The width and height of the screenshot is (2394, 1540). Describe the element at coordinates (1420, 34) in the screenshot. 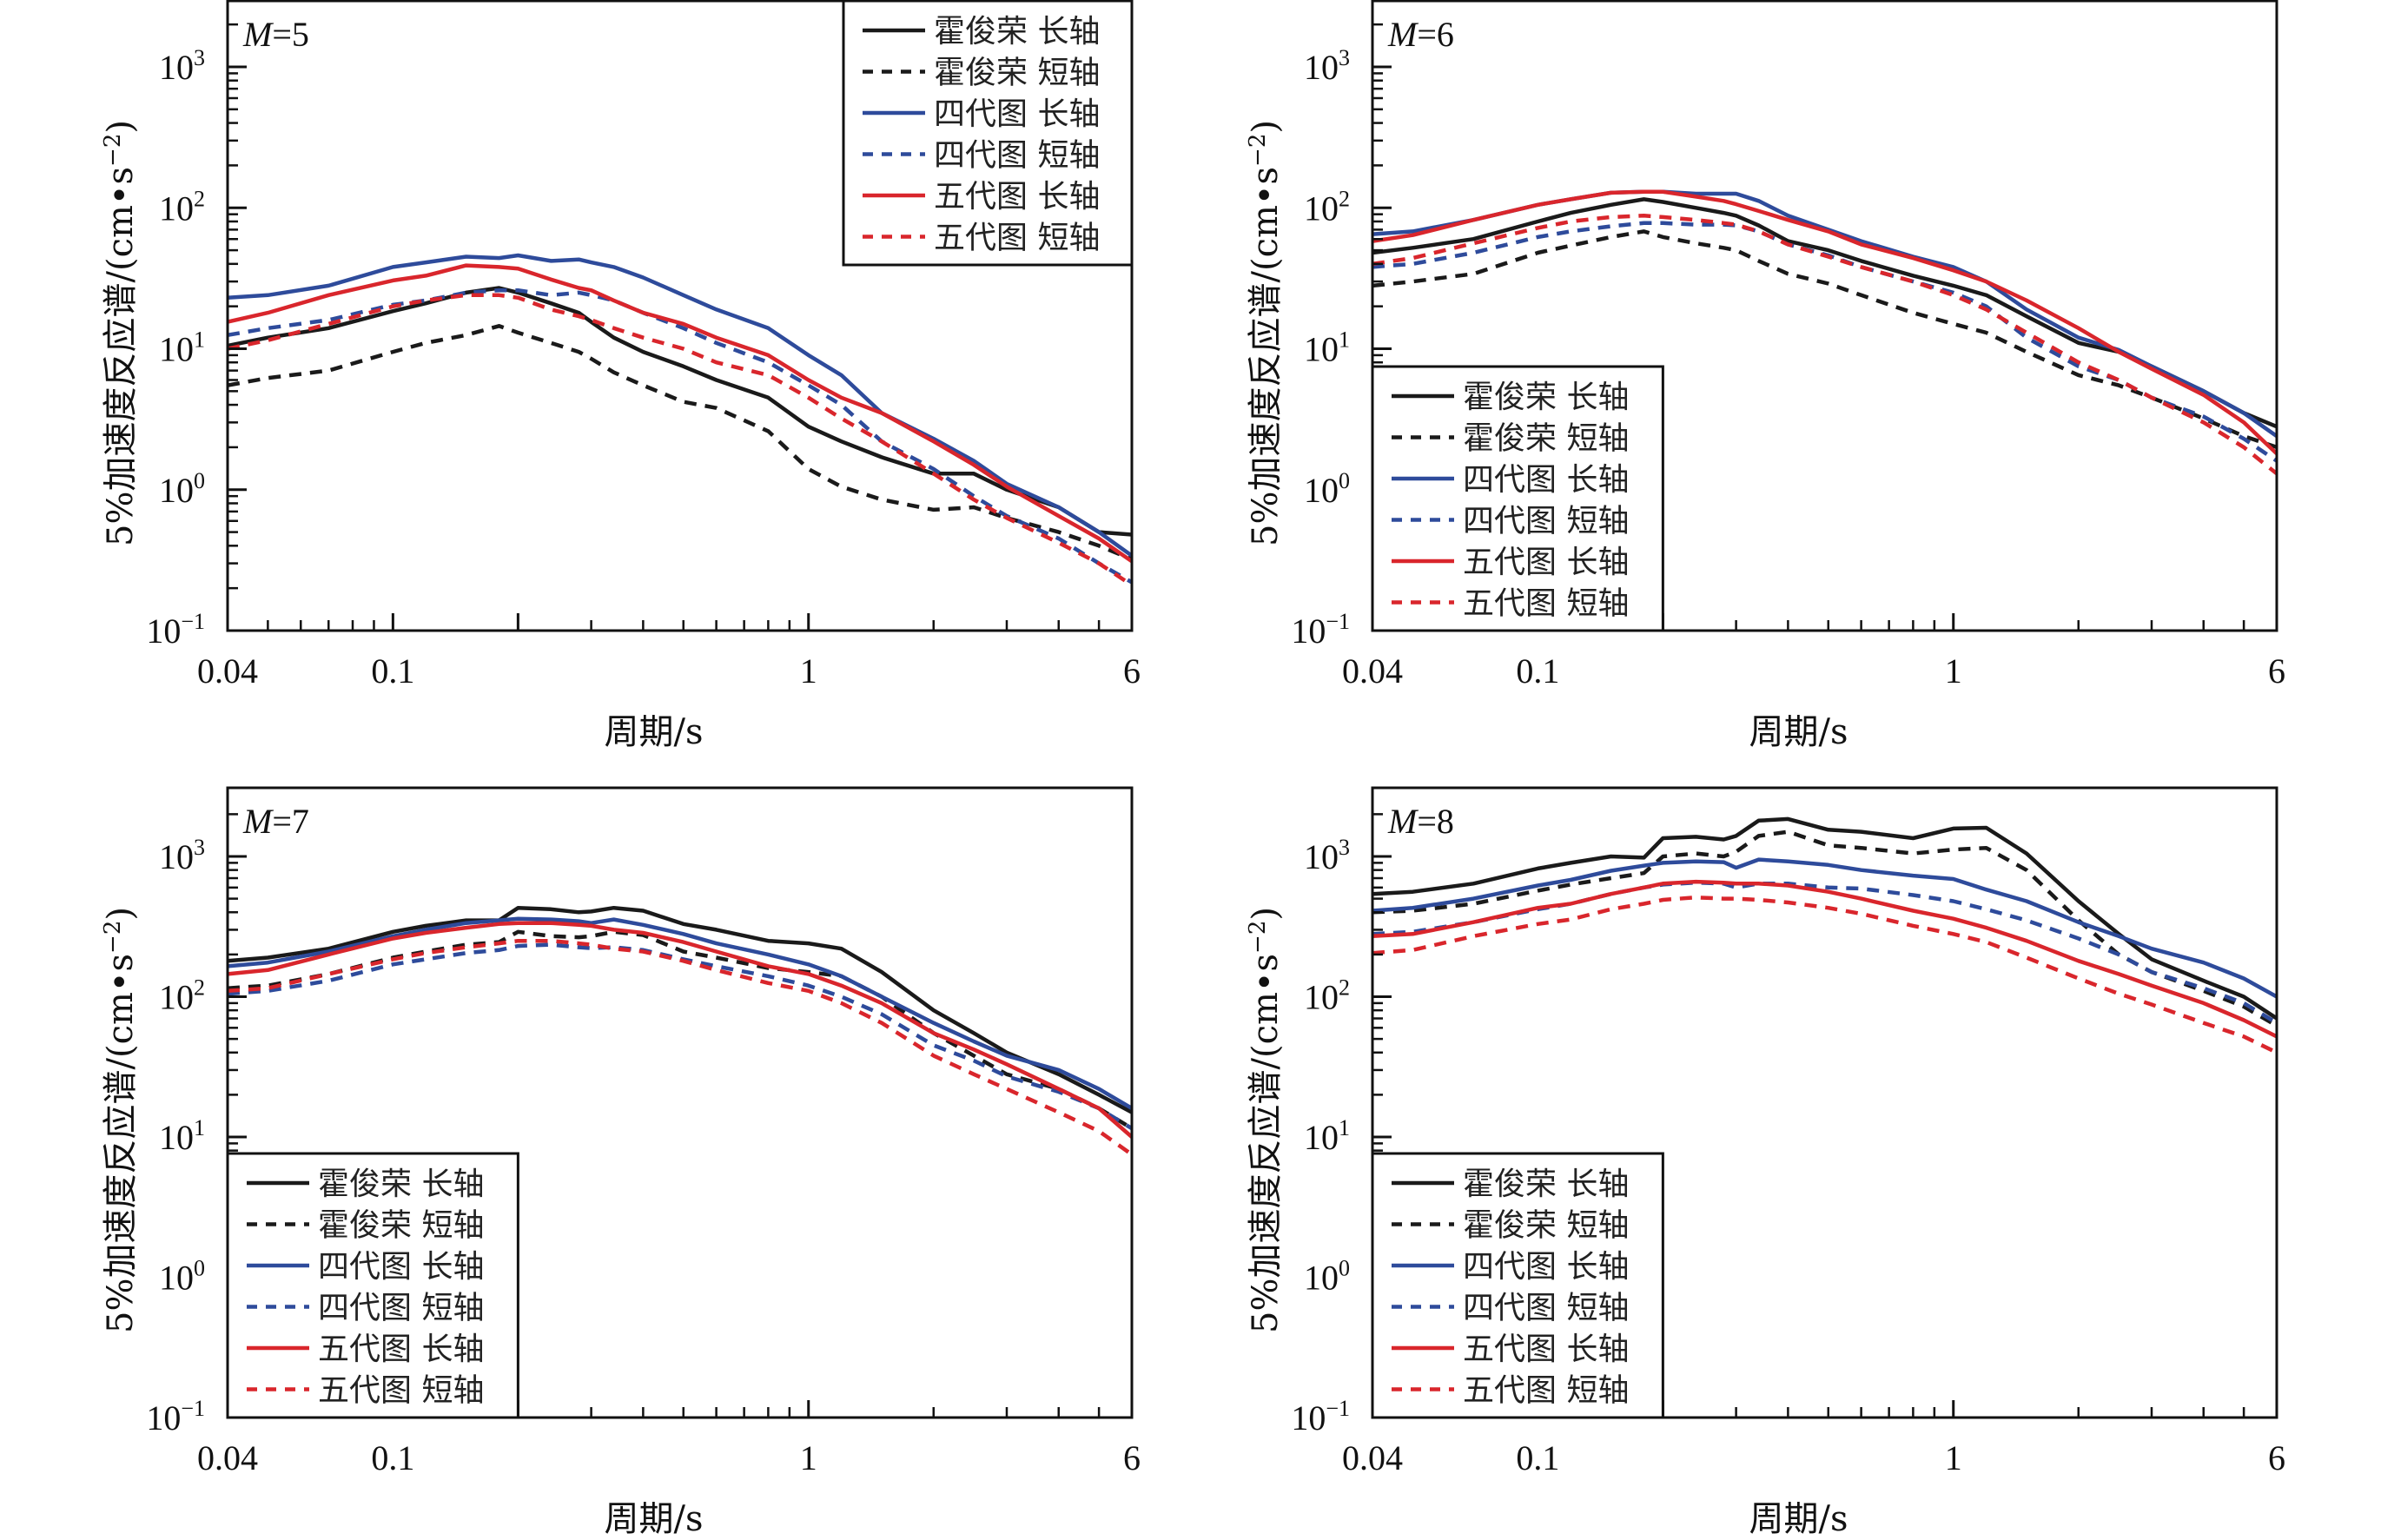

I see `panel-label: M=6` at that location.